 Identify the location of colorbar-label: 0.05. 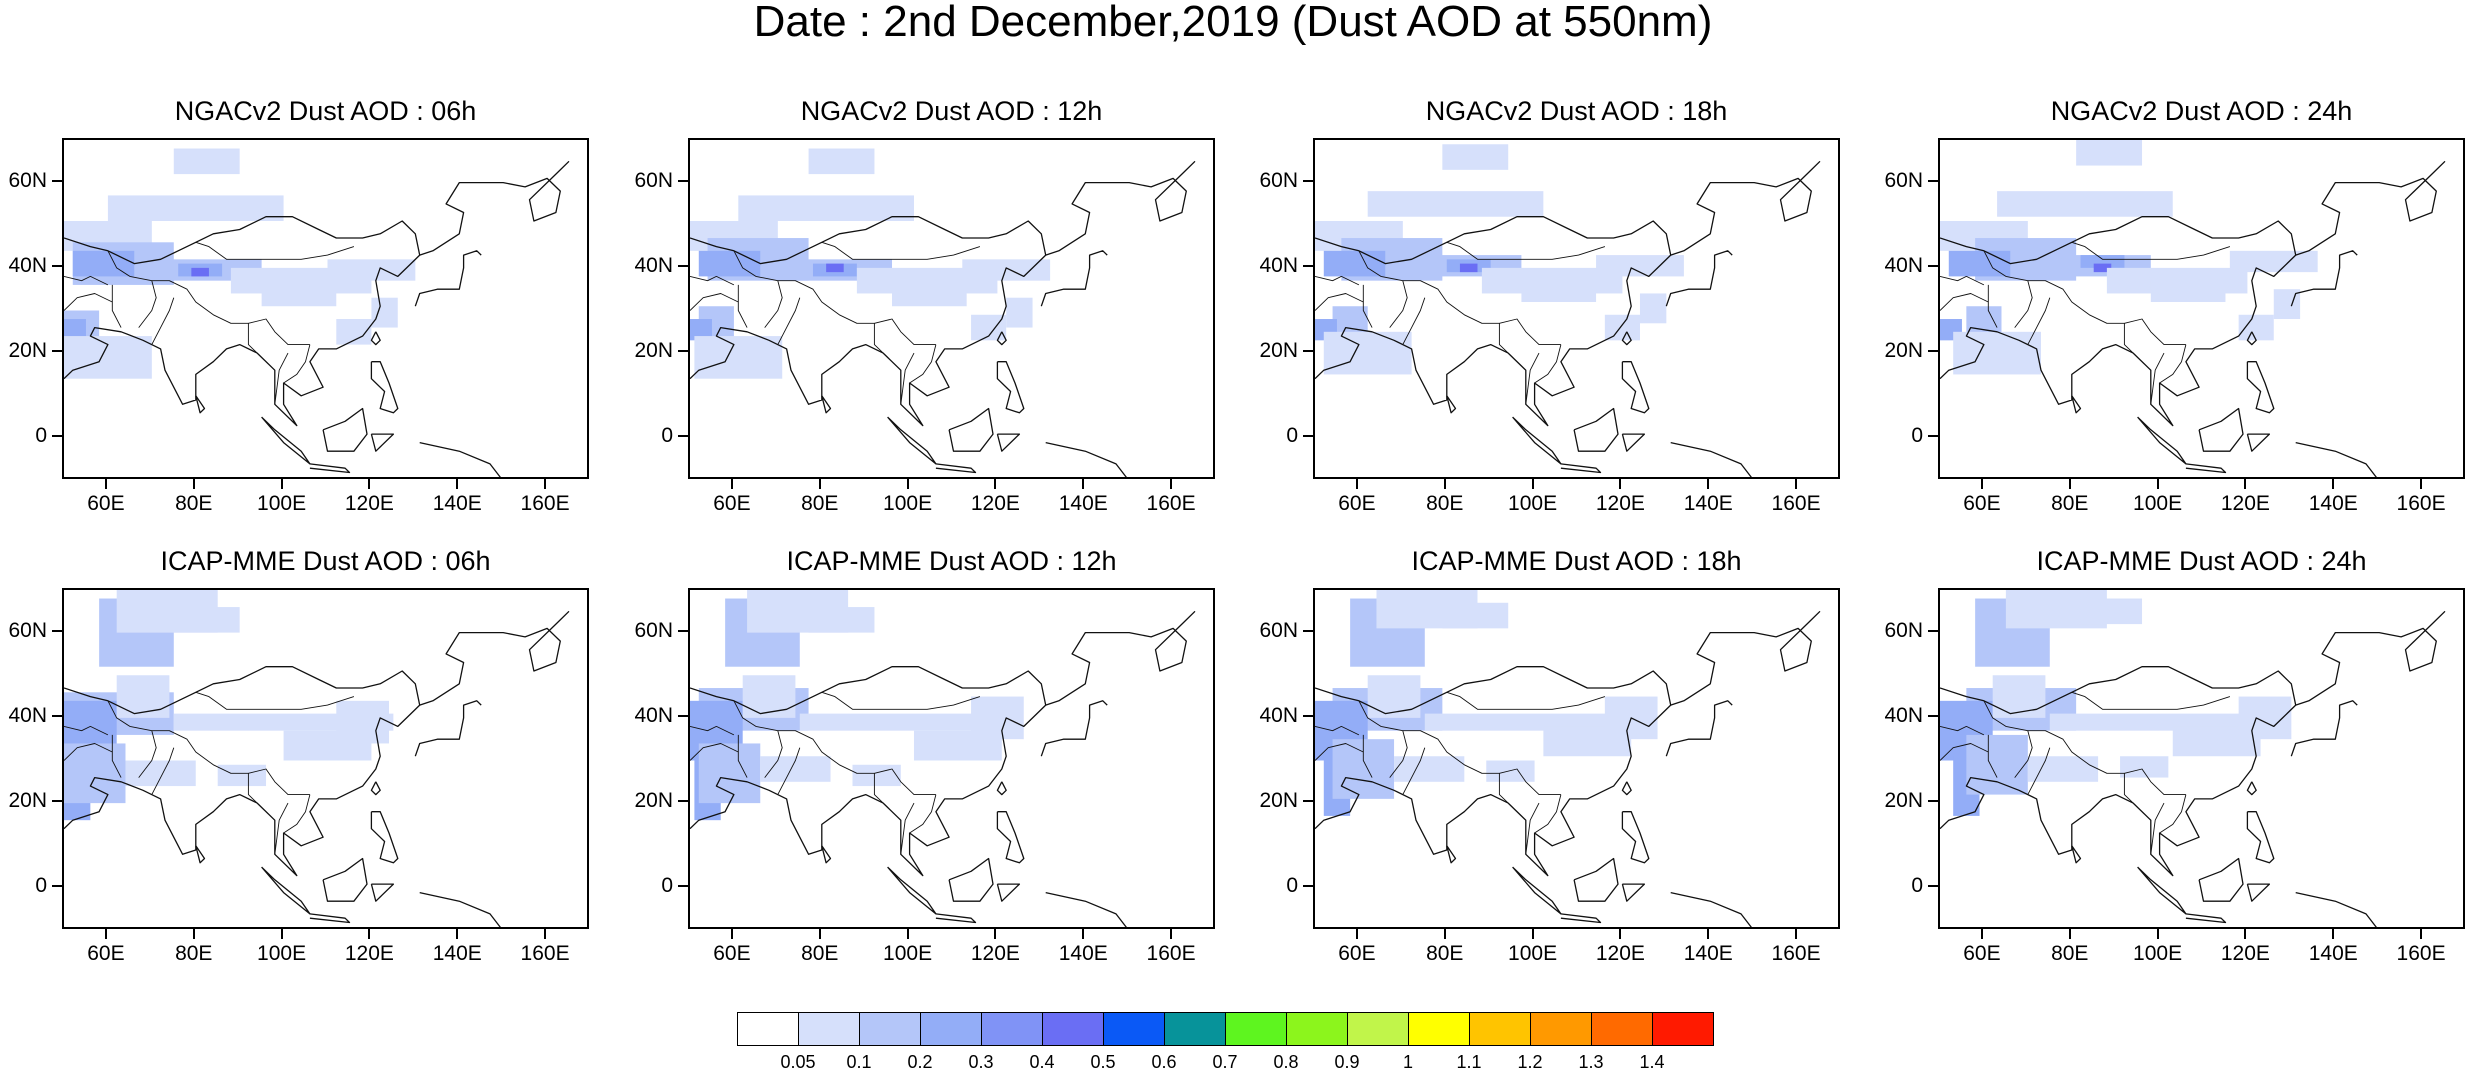
(798, 1062).